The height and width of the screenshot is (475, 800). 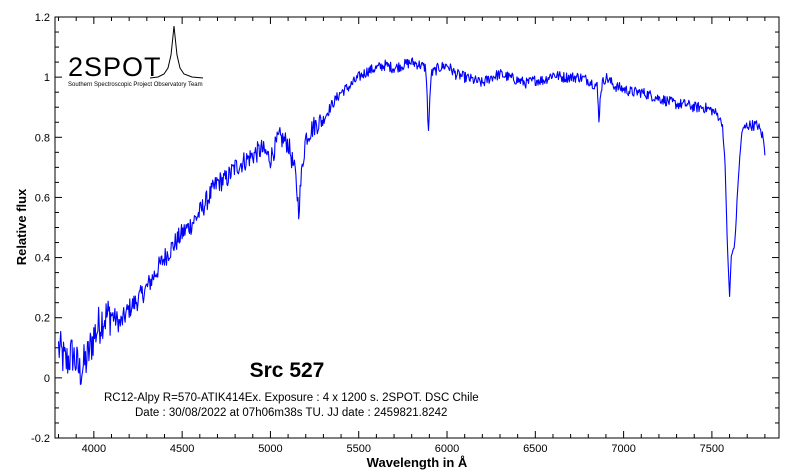 I want to click on x-tick-label: 5000, so click(x=270, y=449).